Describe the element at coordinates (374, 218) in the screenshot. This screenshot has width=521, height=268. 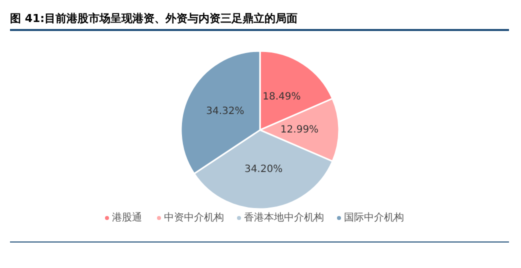
I see `legend-label: 国际中介机构` at that location.